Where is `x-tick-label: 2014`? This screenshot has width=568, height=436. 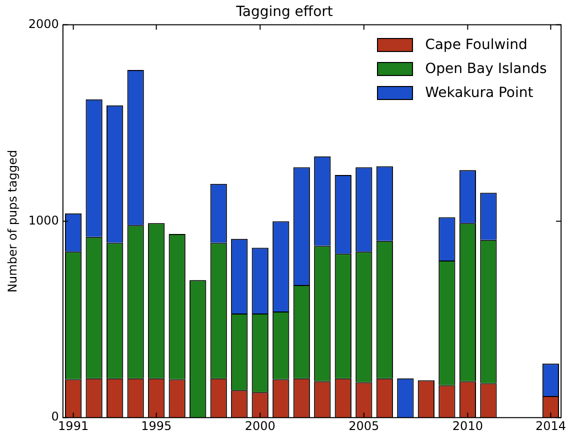
x-tick-label: 2014 is located at coordinates (550, 425).